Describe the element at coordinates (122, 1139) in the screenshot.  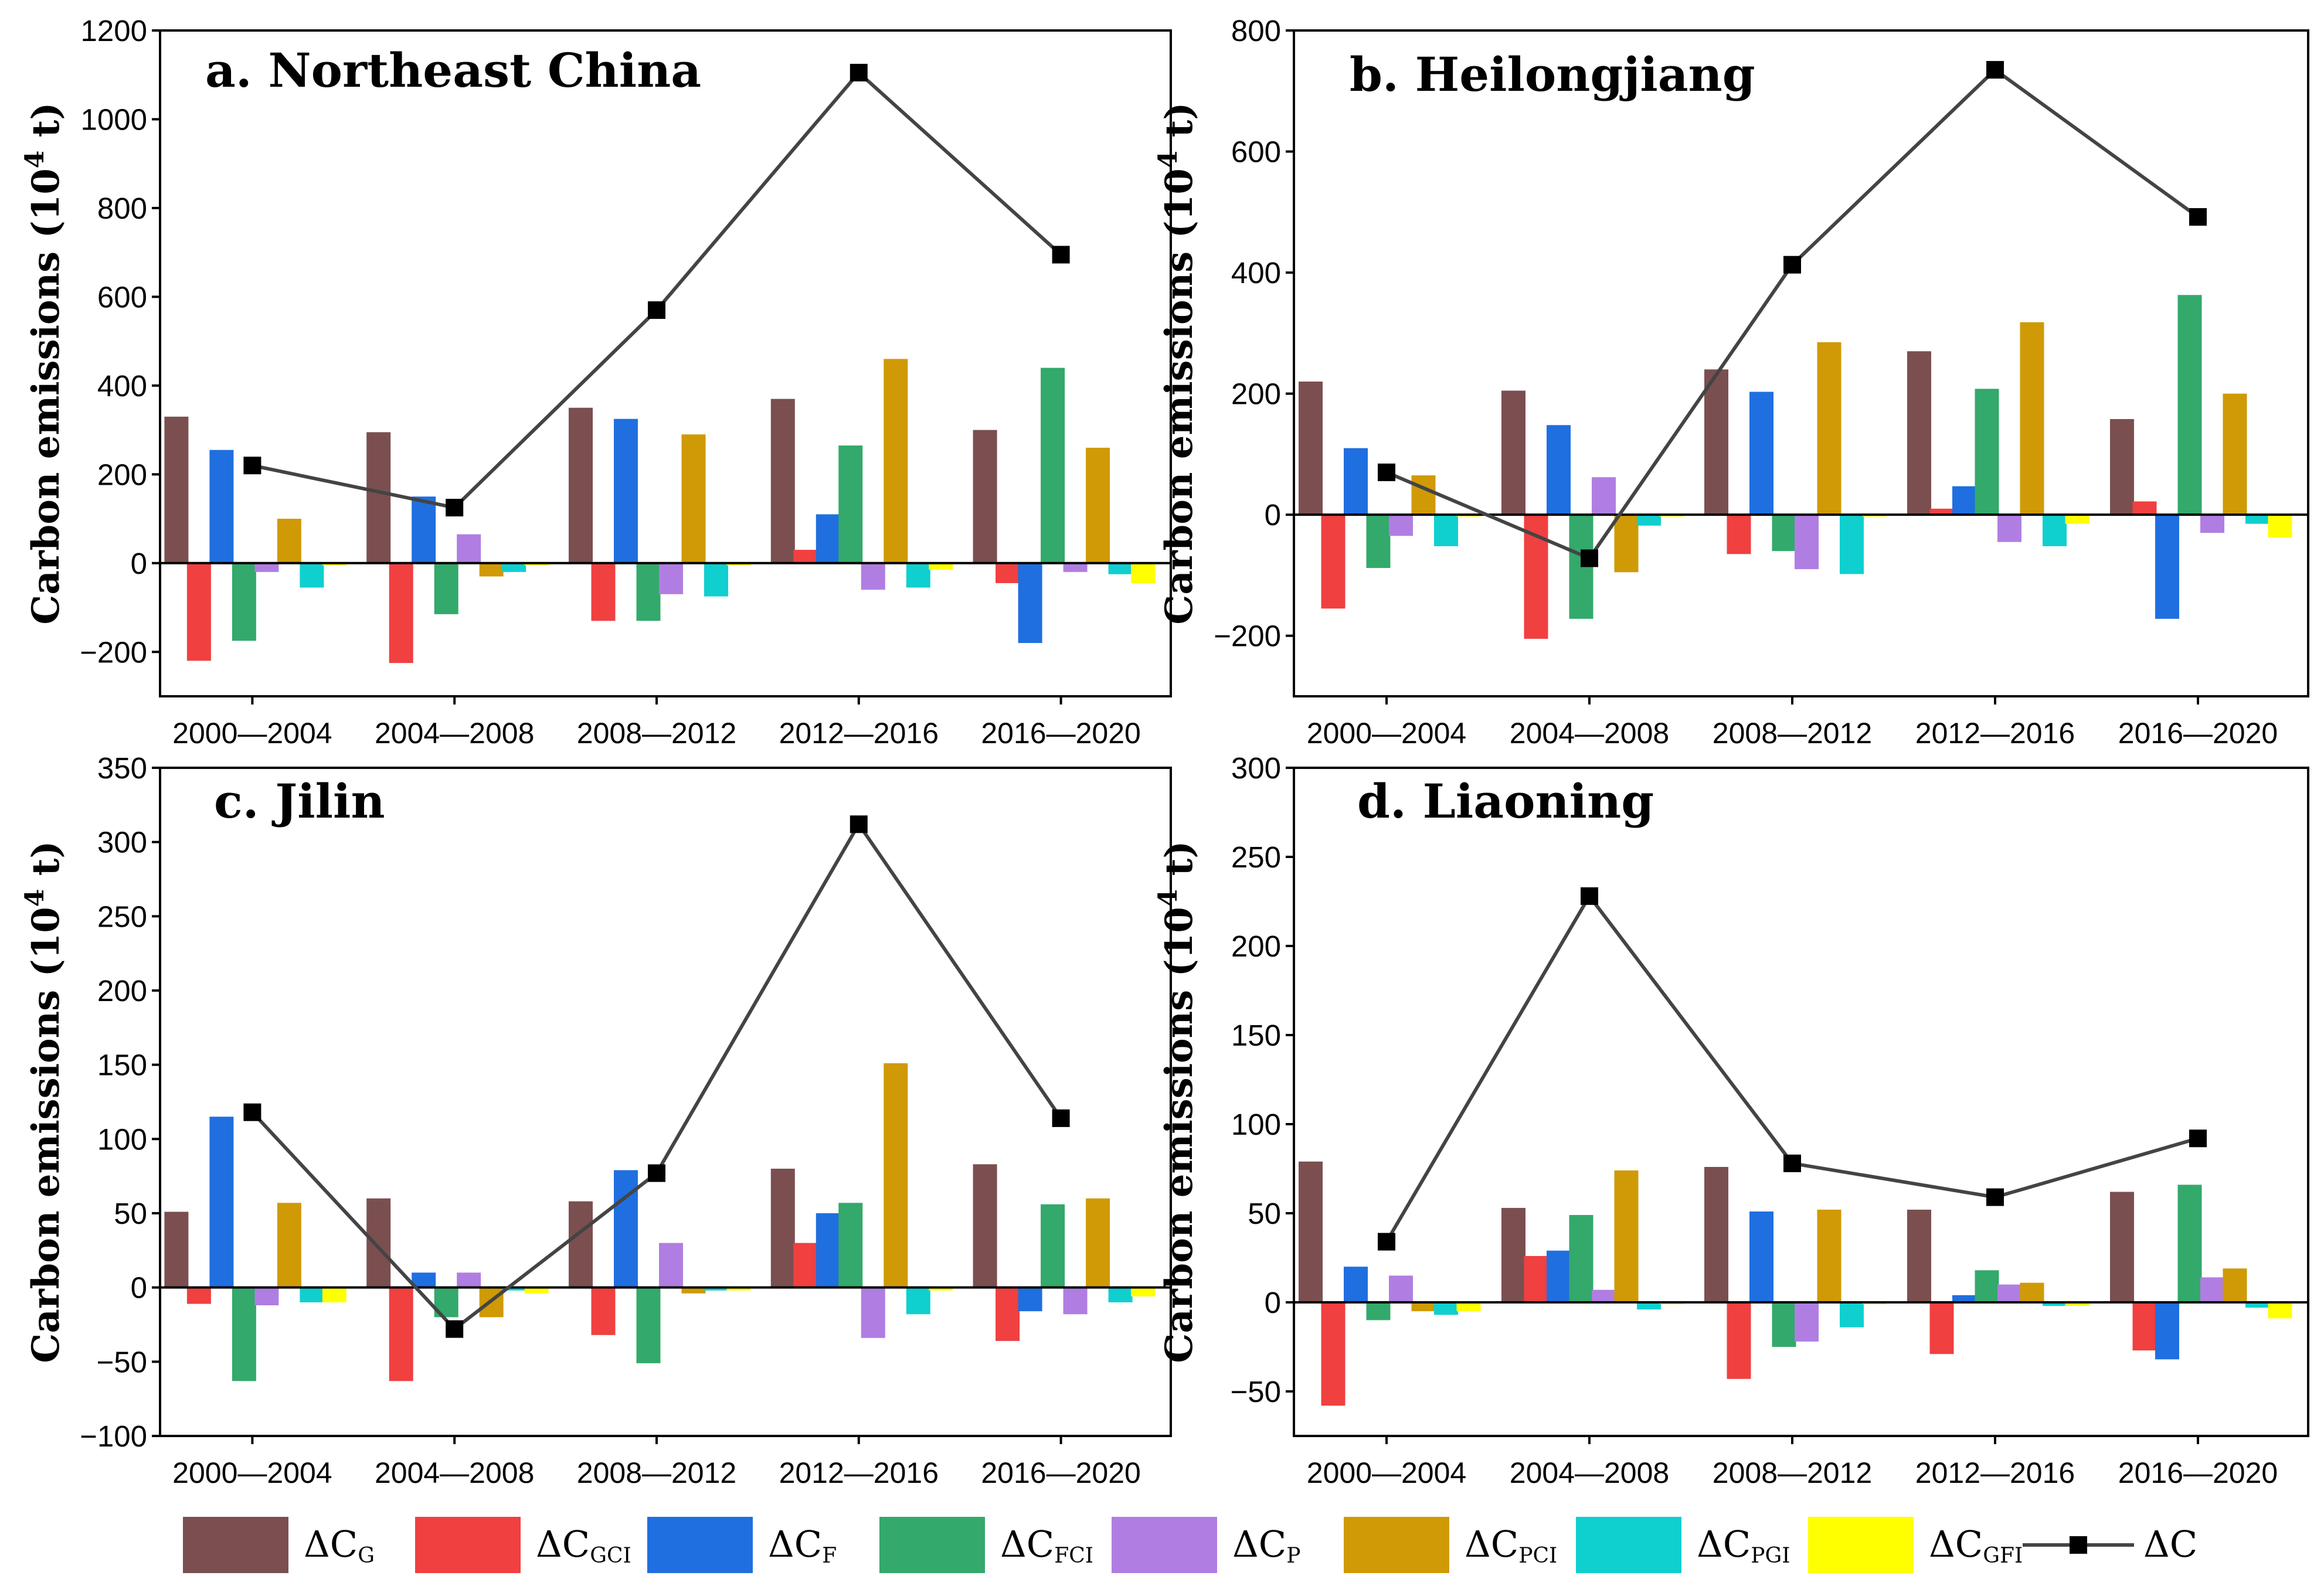
I see `y-tick-label: 100` at that location.